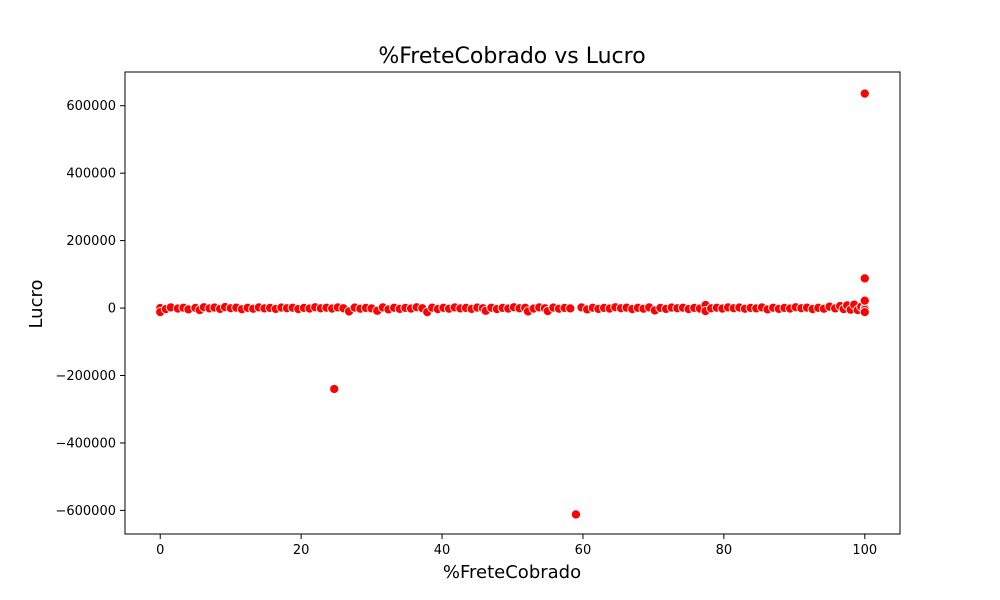 The height and width of the screenshot is (600, 1000). What do you see at coordinates (864, 550) in the screenshot?
I see `x-tick-label: 100` at bounding box center [864, 550].